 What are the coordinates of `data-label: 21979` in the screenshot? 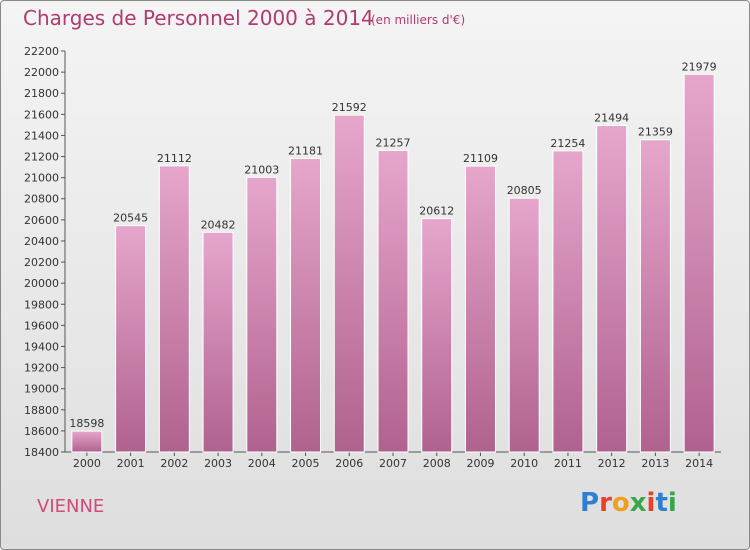 It's located at (699, 66).